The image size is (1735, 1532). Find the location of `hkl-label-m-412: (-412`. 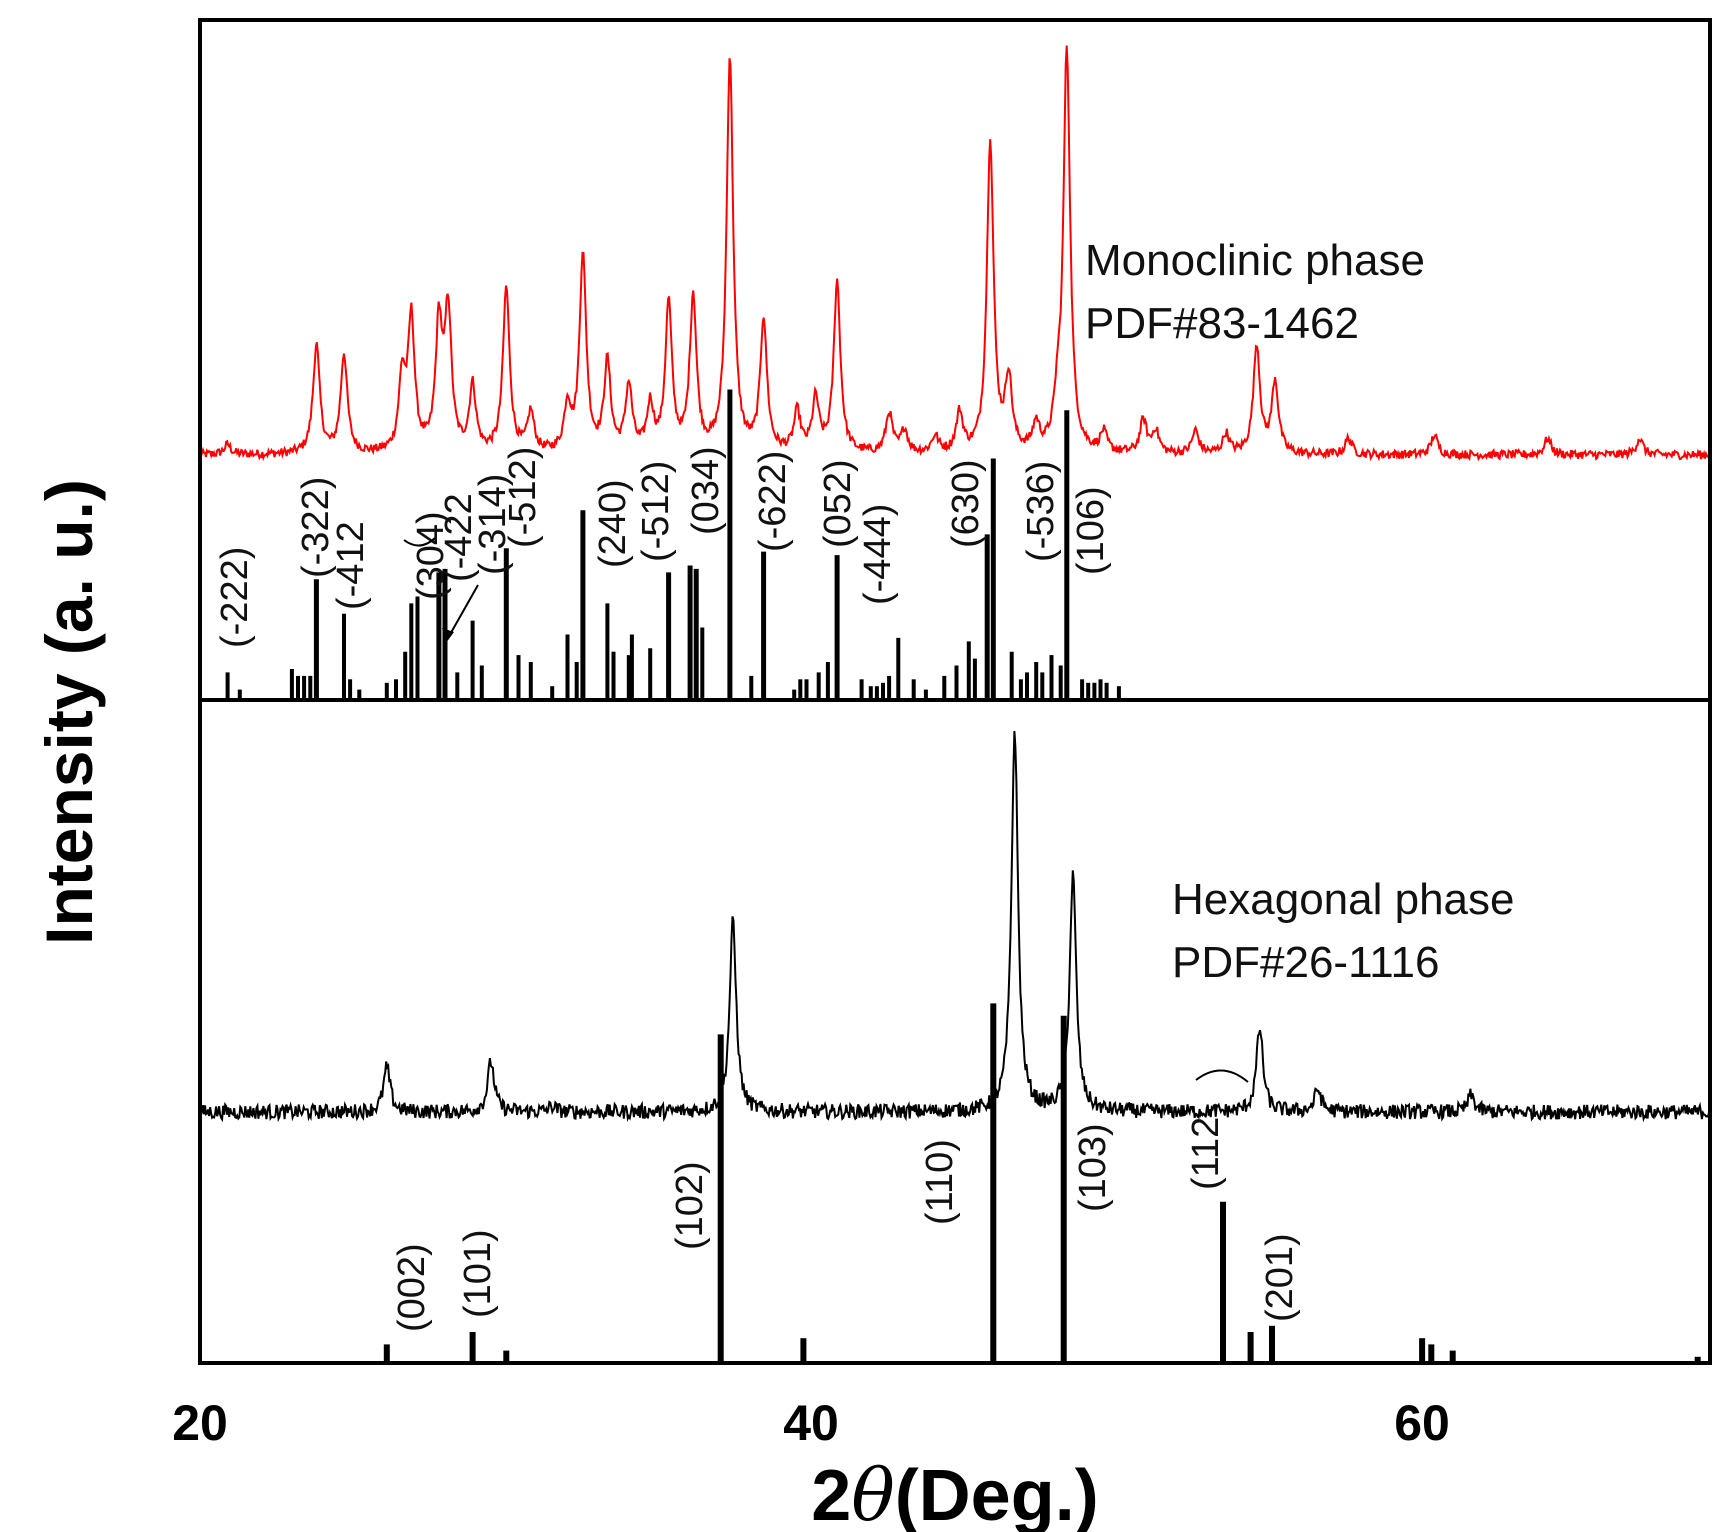

hkl-label-m-412: (-412 is located at coordinates (351, 565).